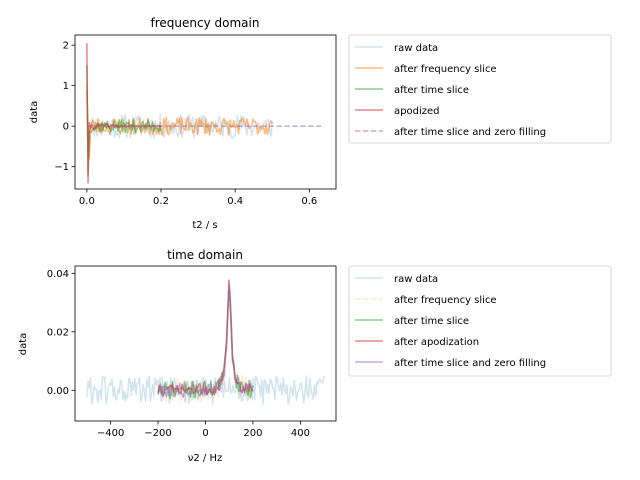  What do you see at coordinates (205, 255) in the screenshot?
I see `chart-title: time domain` at bounding box center [205, 255].